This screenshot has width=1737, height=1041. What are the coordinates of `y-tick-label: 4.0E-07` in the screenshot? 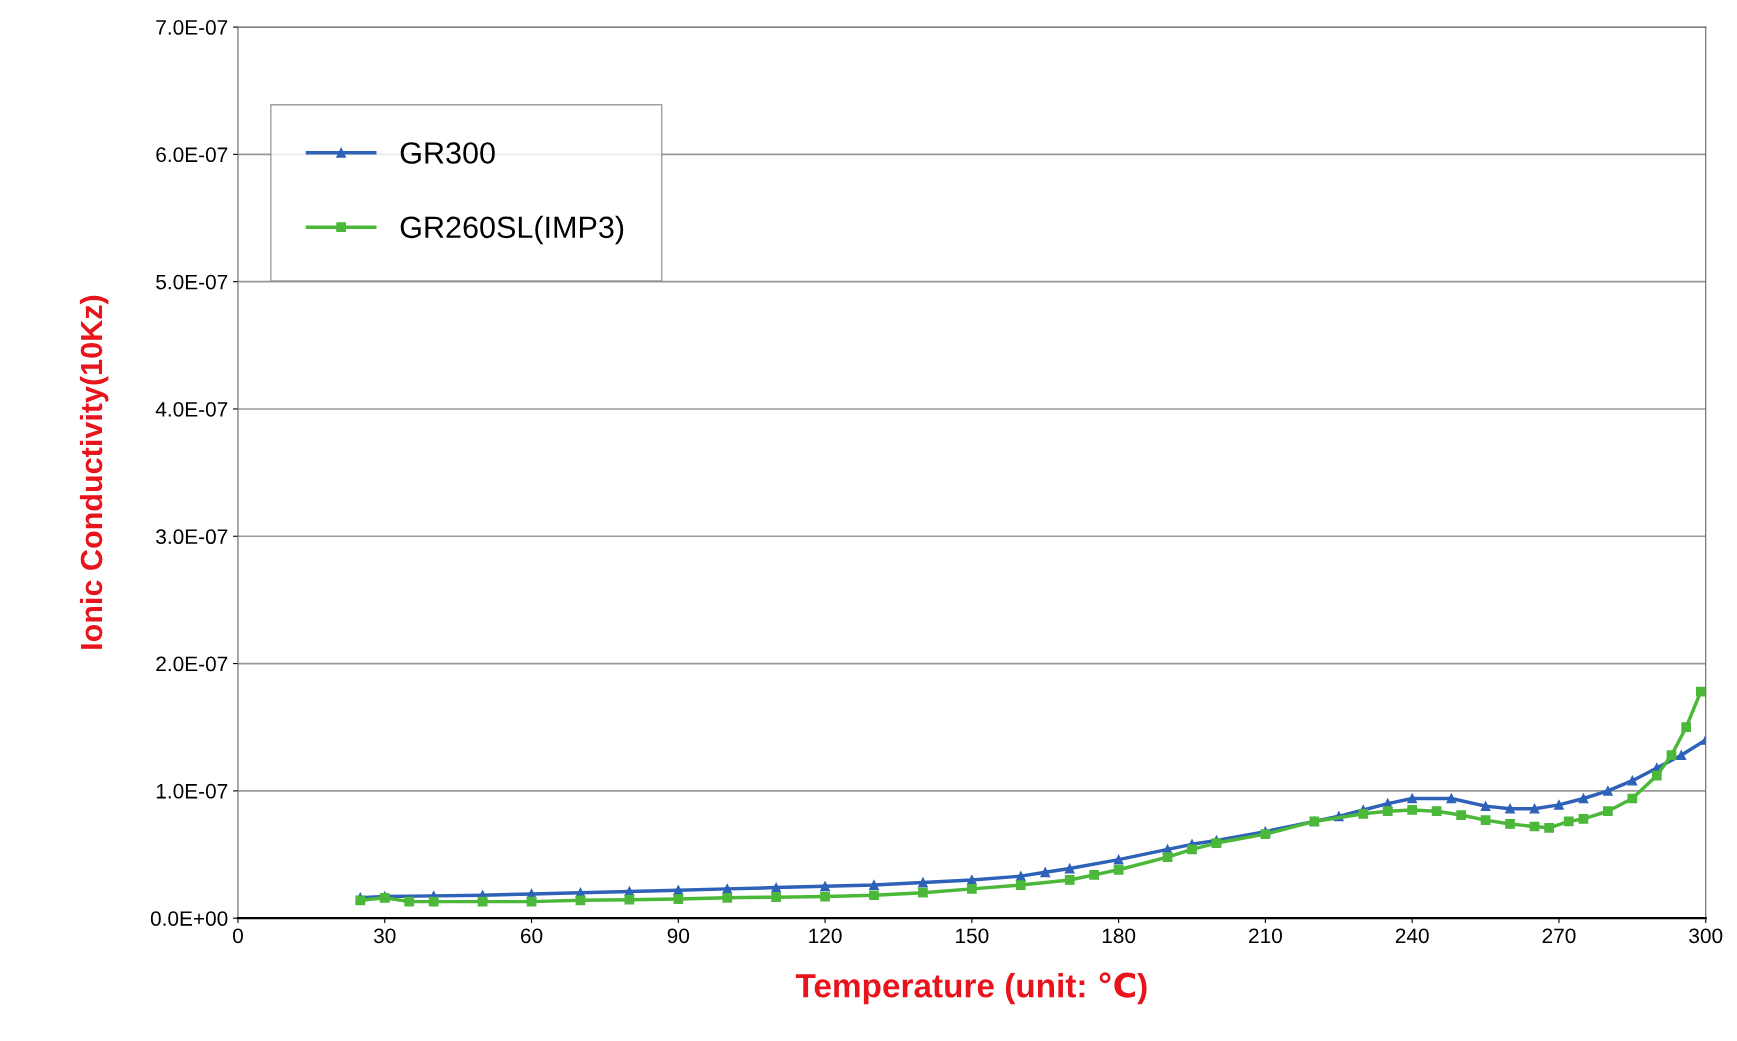 It's located at (191, 409).